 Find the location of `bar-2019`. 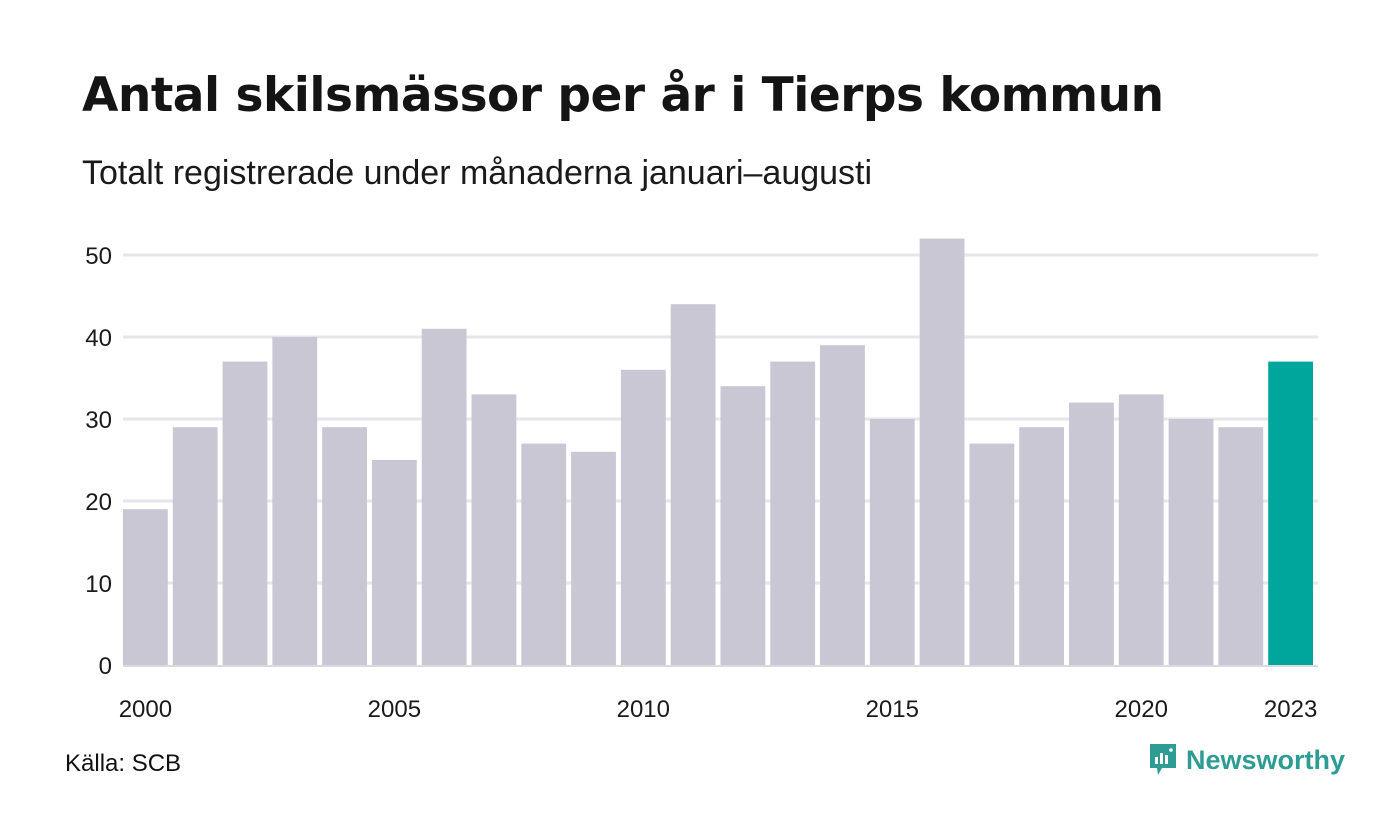

bar-2019 is located at coordinates (1091, 533).